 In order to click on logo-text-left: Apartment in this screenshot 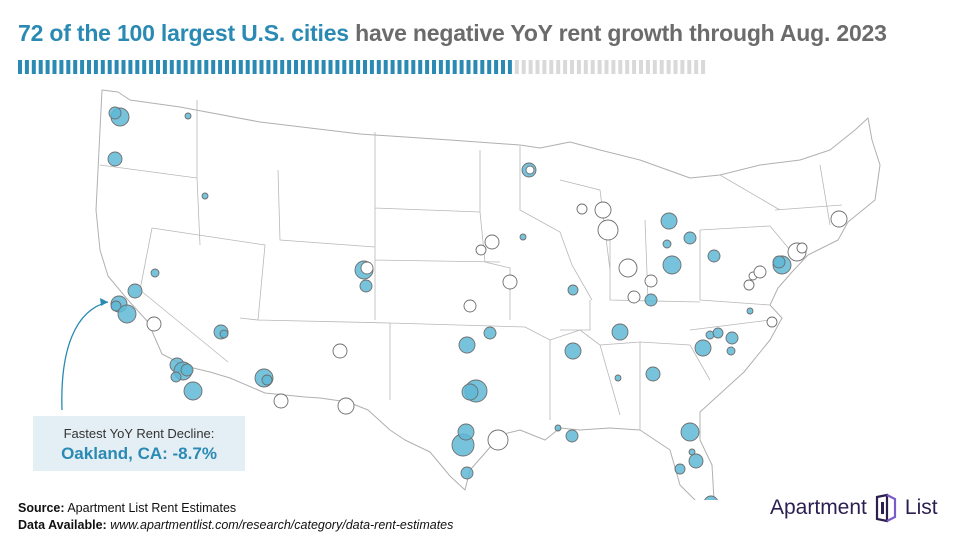, I will do `click(818, 507)`.